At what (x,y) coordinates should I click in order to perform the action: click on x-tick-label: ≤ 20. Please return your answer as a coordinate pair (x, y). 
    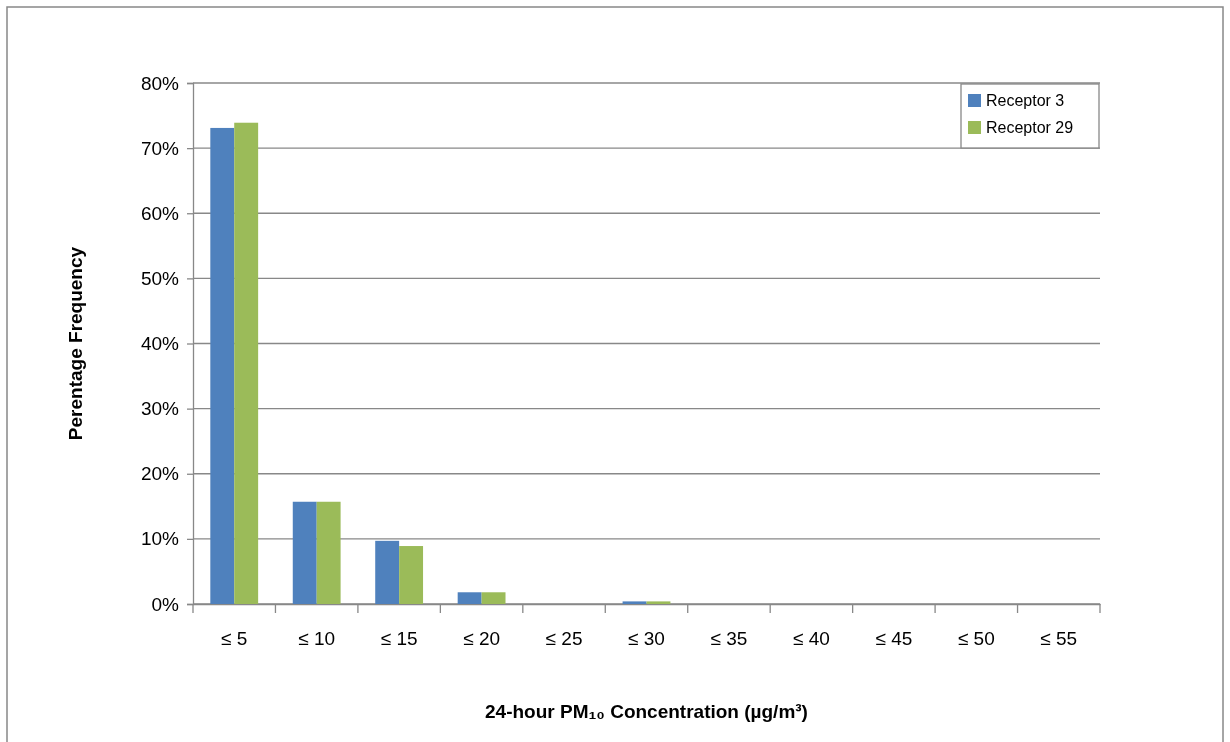
    Looking at the image, I should click on (482, 639).